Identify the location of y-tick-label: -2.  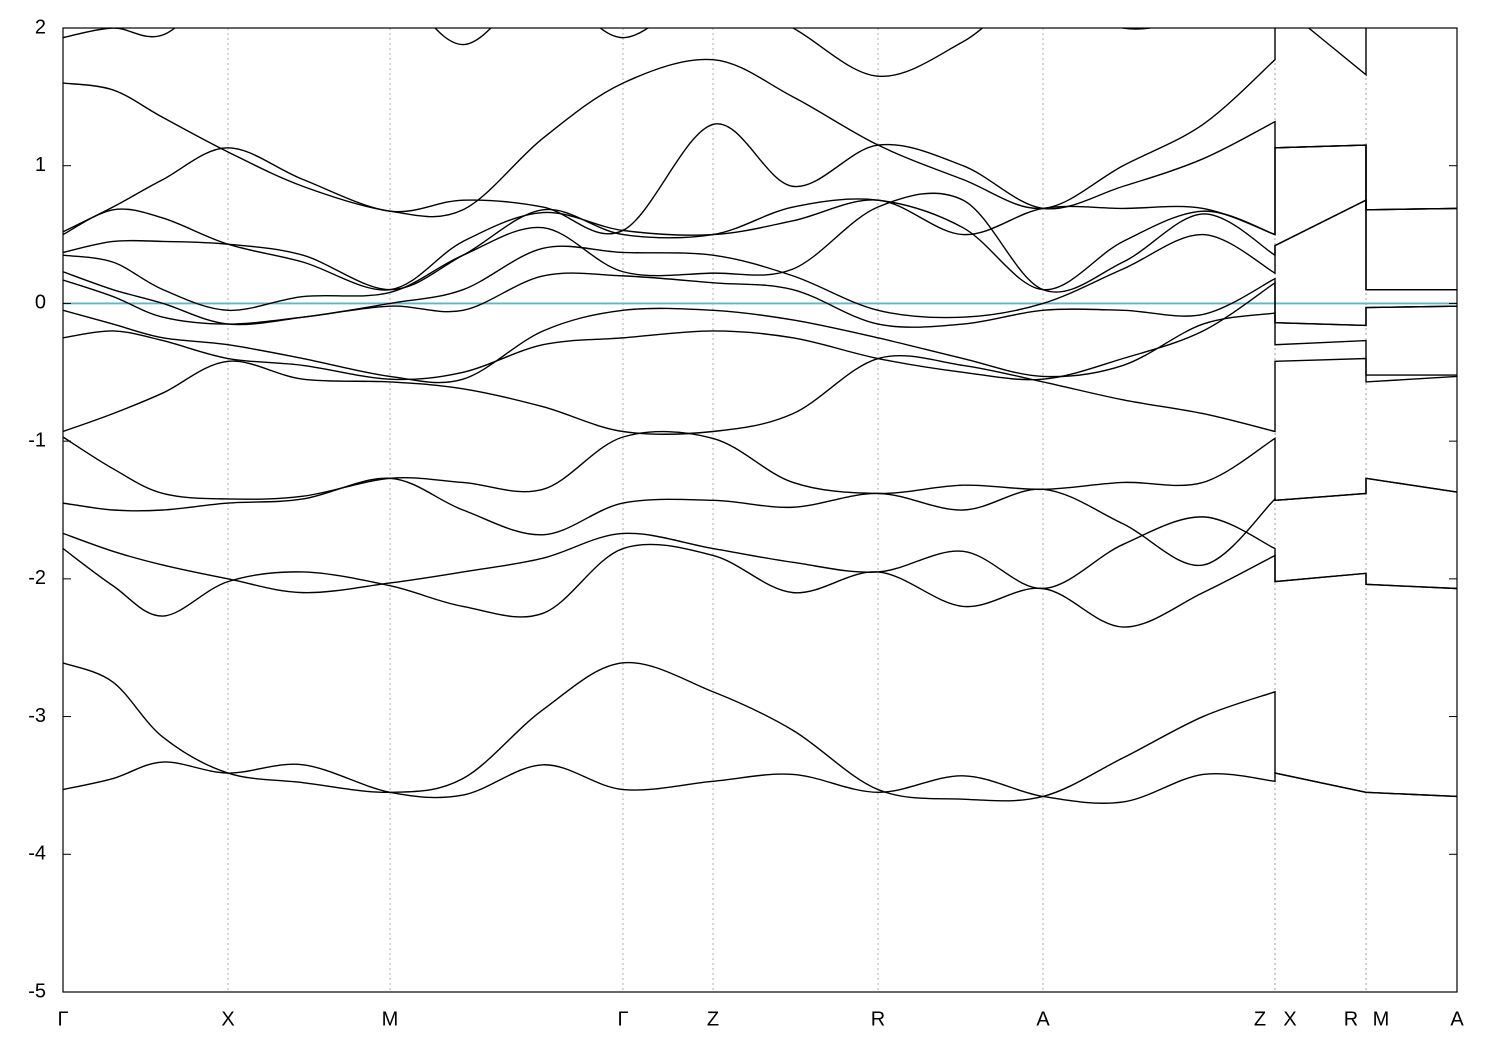
(37, 578).